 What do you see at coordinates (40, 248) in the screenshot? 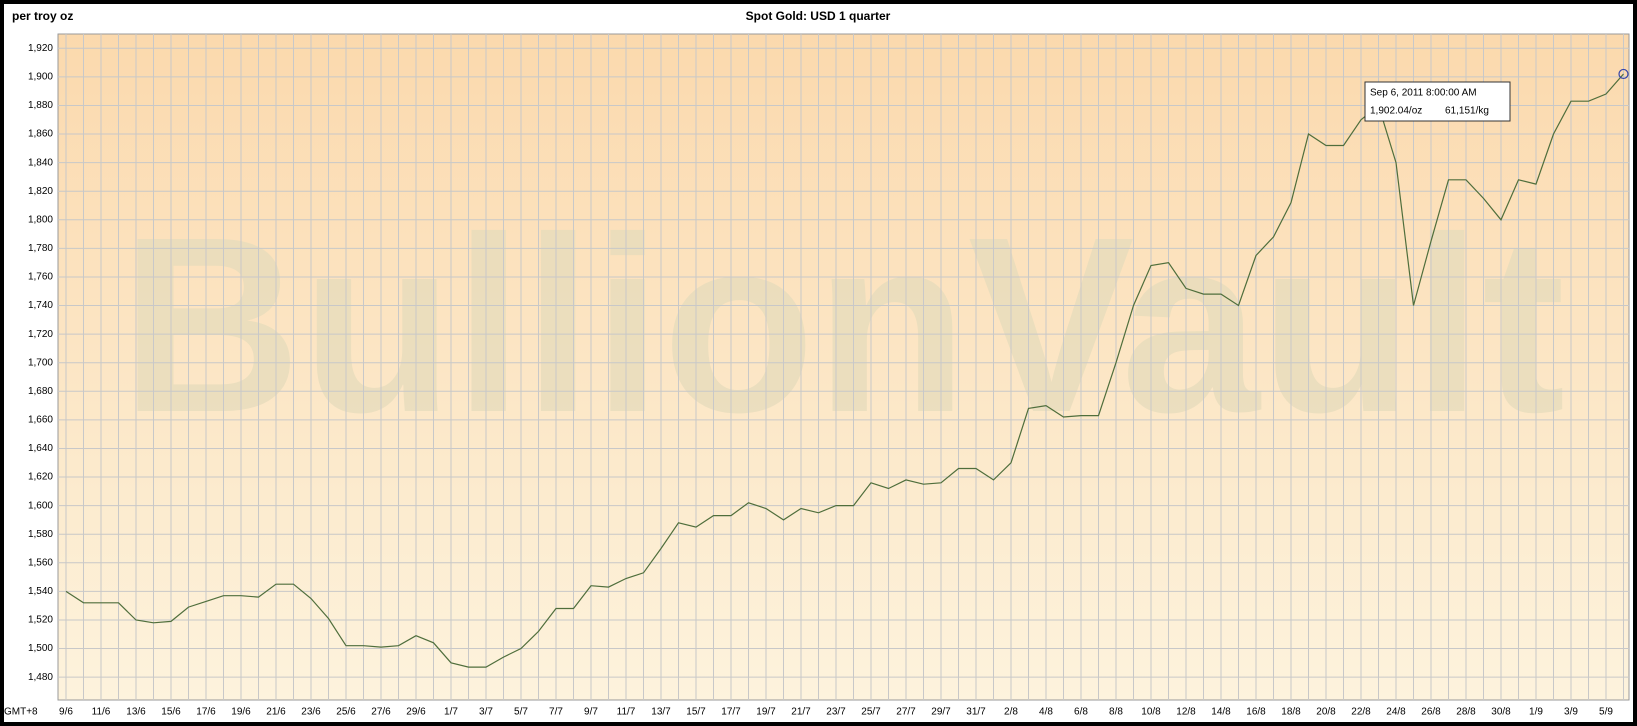
I see `y-tick-label: 1,780` at bounding box center [40, 248].